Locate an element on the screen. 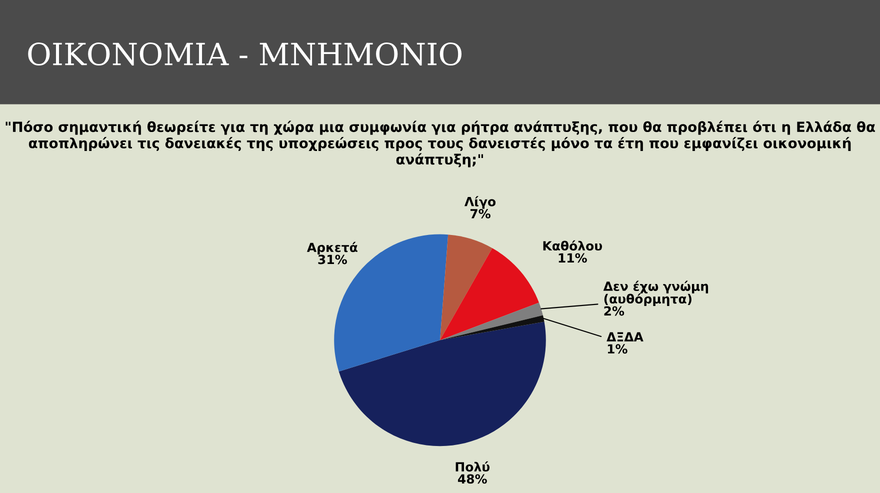 This screenshot has height=493, width=880. slice-label: Καθόλου is located at coordinates (572, 245).